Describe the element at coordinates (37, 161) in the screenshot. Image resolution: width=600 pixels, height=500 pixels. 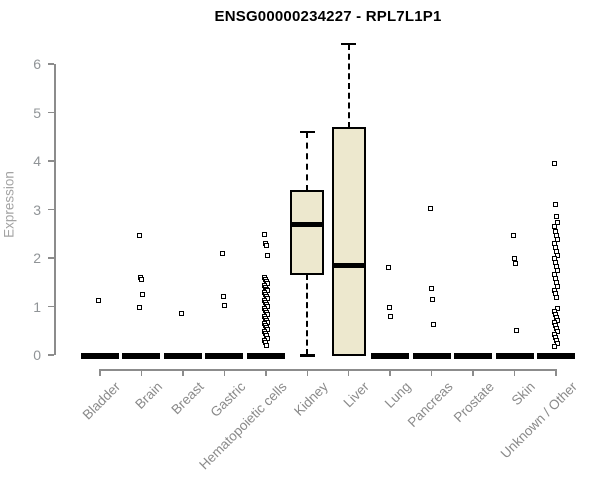
I see `y-tick-label: 4` at that location.